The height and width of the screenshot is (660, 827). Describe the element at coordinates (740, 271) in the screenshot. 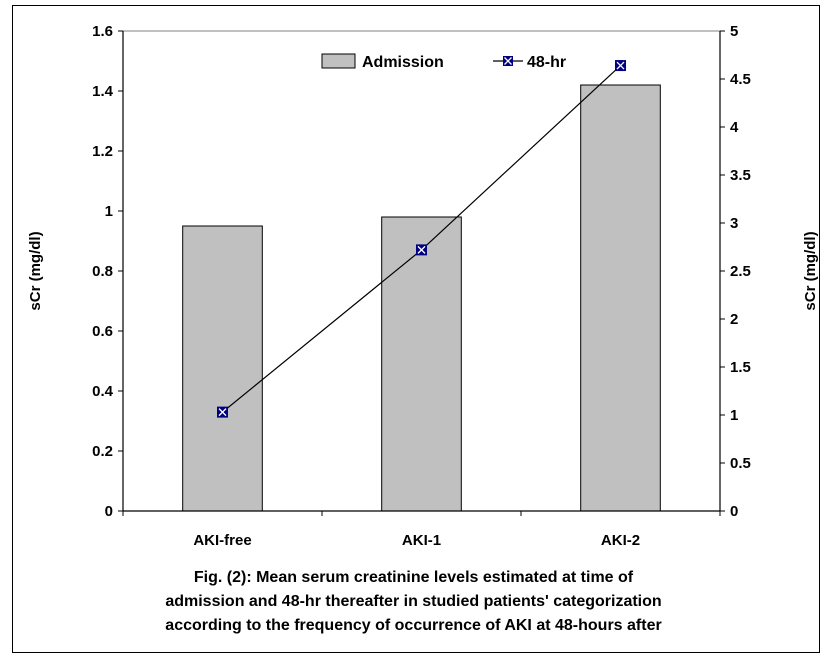

I see `y-tick-label-right: 2.5` at that location.